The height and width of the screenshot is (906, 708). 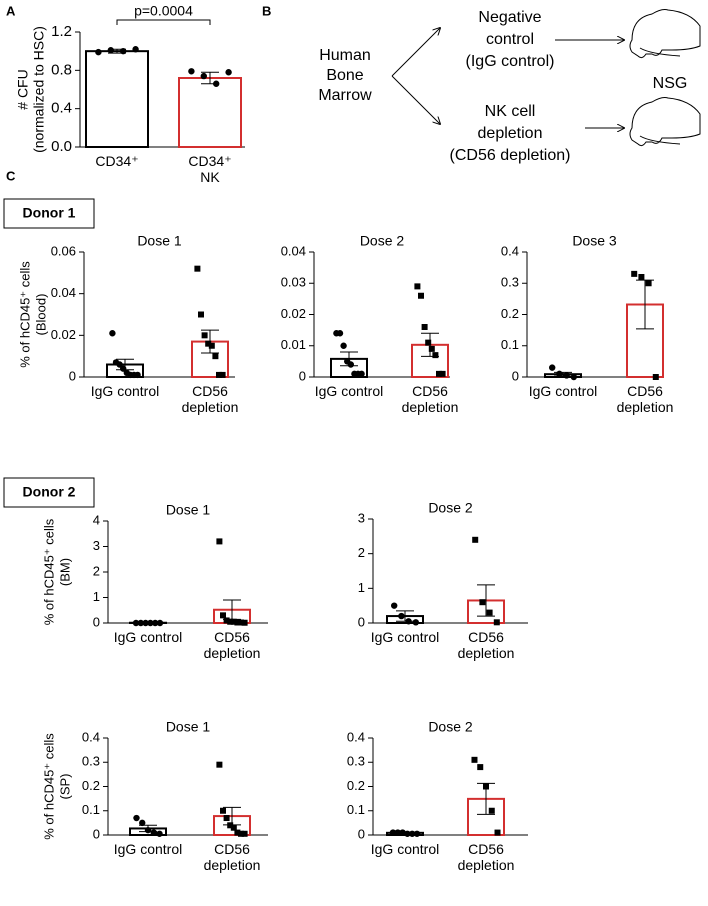 What do you see at coordinates (415, 99) in the screenshot?
I see `arrow` at bounding box center [415, 99].